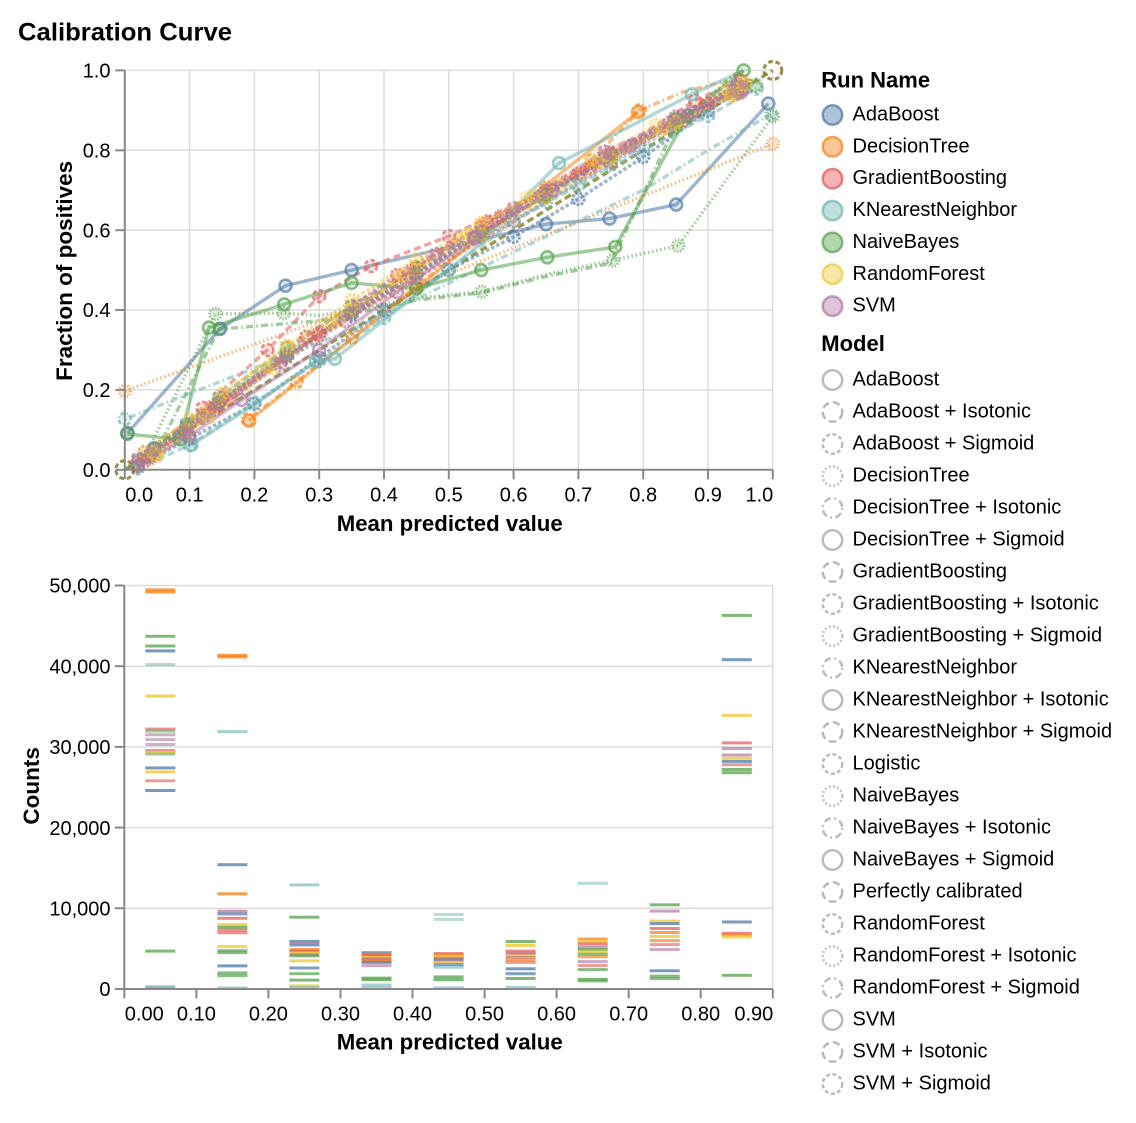 The width and height of the screenshot is (1136, 1123). I want to click on svg-text: RandomForest + Sigmoid, so click(966, 988).